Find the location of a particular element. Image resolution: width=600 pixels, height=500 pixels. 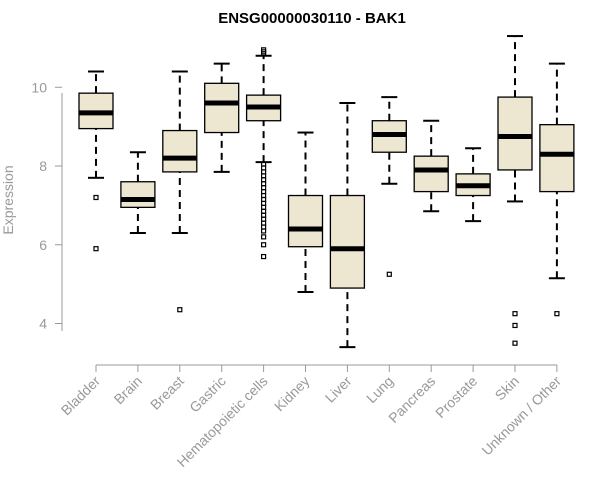

y-tick-label: 6 is located at coordinates (43, 245).